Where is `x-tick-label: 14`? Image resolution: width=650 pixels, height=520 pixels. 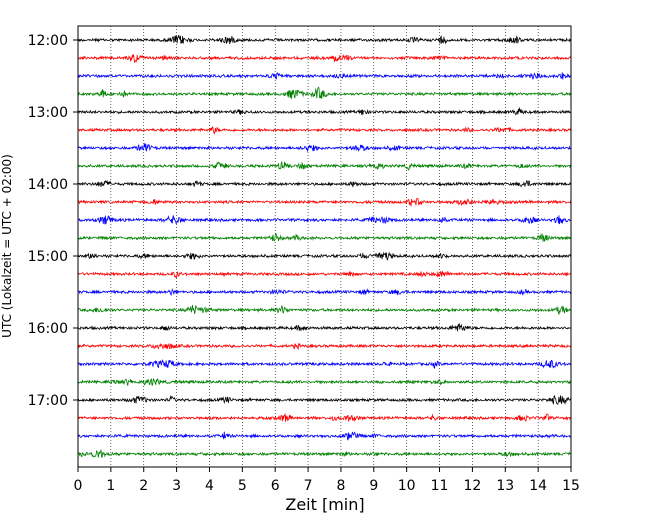
x-tick-label: 14 is located at coordinates (538, 486).